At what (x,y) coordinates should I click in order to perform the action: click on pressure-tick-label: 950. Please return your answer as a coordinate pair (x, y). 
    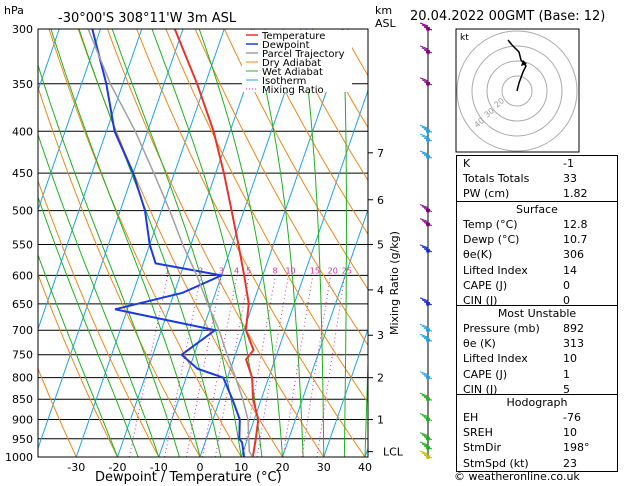
    Looking at the image, I should click on (22, 439).